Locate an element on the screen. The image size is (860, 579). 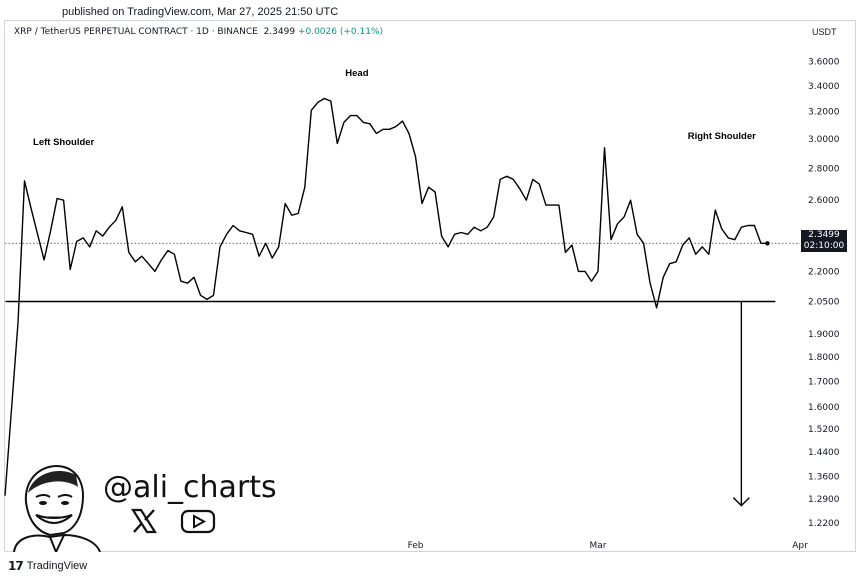
y-tick-label: 1.5200 is located at coordinates (824, 430).